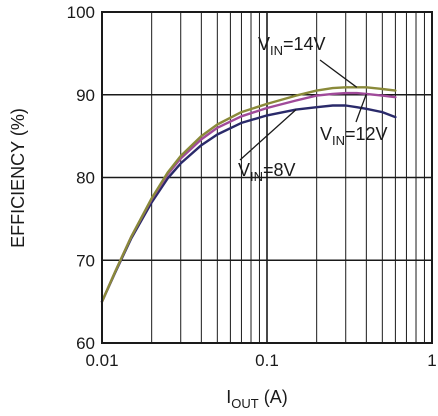  I want to click on y-tick-label: 60, so click(85, 343).